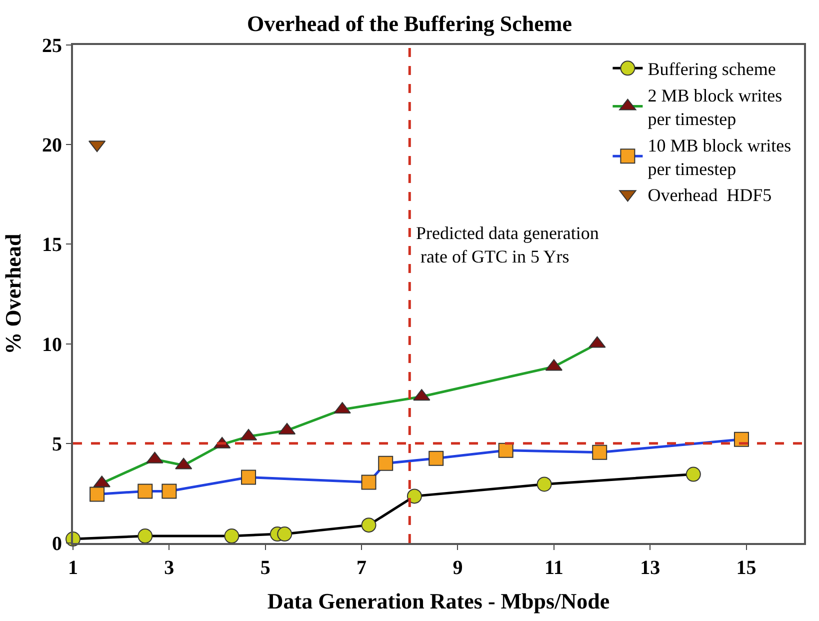 This screenshot has height=621, width=819. Describe the element at coordinates (650, 568) in the screenshot. I see `x-tick-label: 13` at that location.